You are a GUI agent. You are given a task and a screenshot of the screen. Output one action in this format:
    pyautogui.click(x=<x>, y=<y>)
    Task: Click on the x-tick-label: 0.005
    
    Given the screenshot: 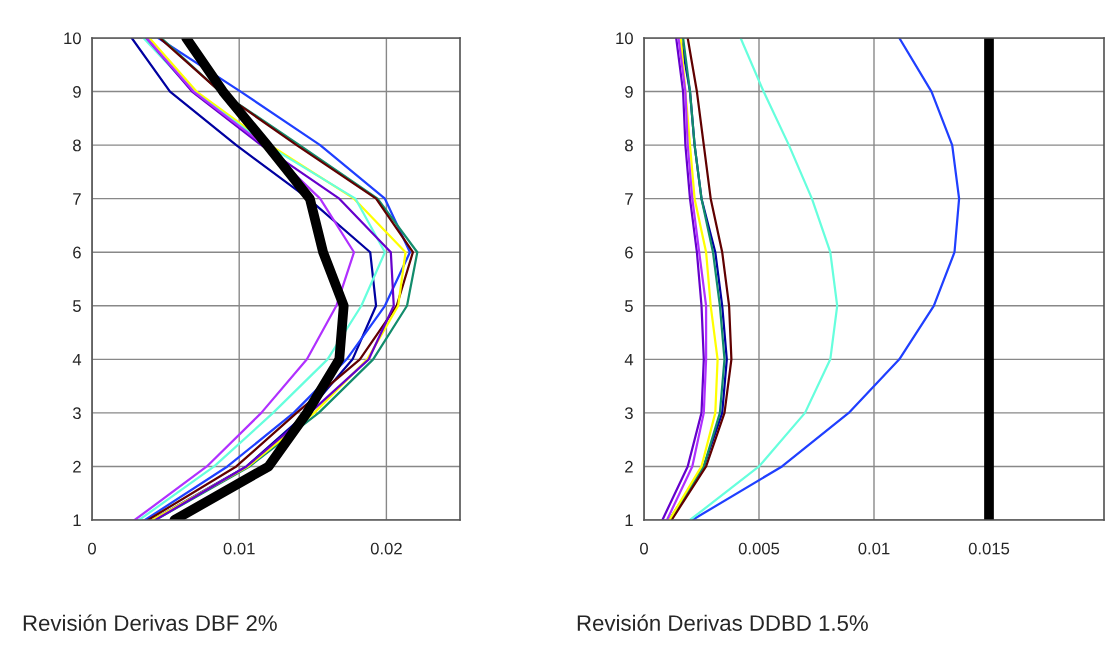 What is the action you would take?
    pyautogui.click(x=759, y=548)
    